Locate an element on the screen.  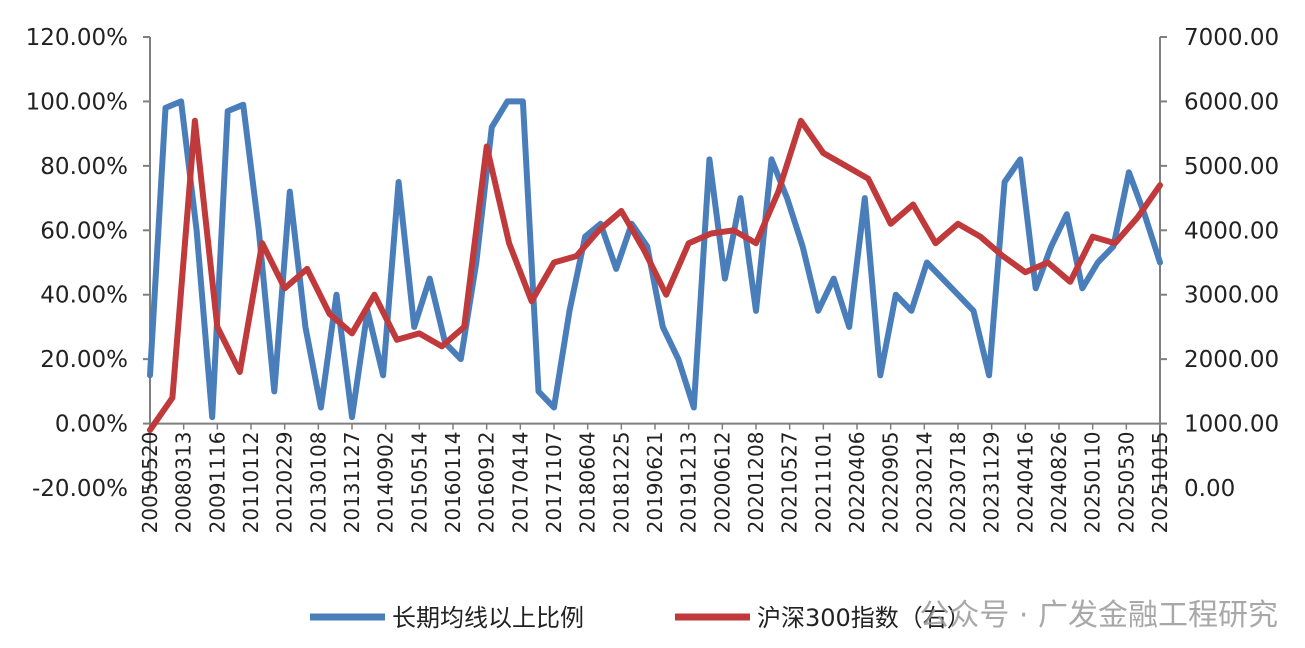
x-tick-label: 20230718 is located at coordinates (958, 483).